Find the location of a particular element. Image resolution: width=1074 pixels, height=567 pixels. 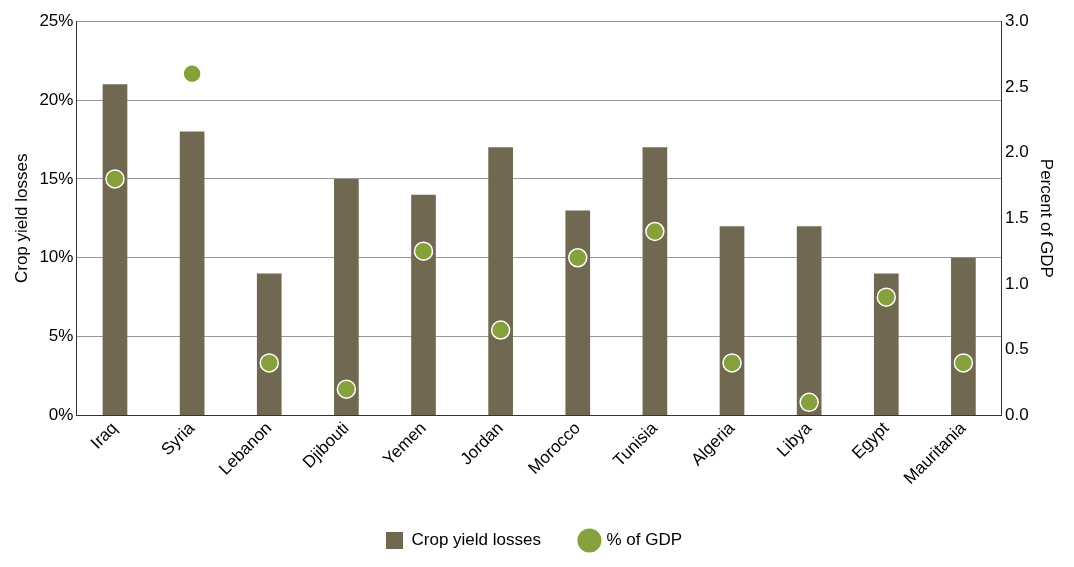

y2-tick-label: 2.0 is located at coordinates (1016, 152).